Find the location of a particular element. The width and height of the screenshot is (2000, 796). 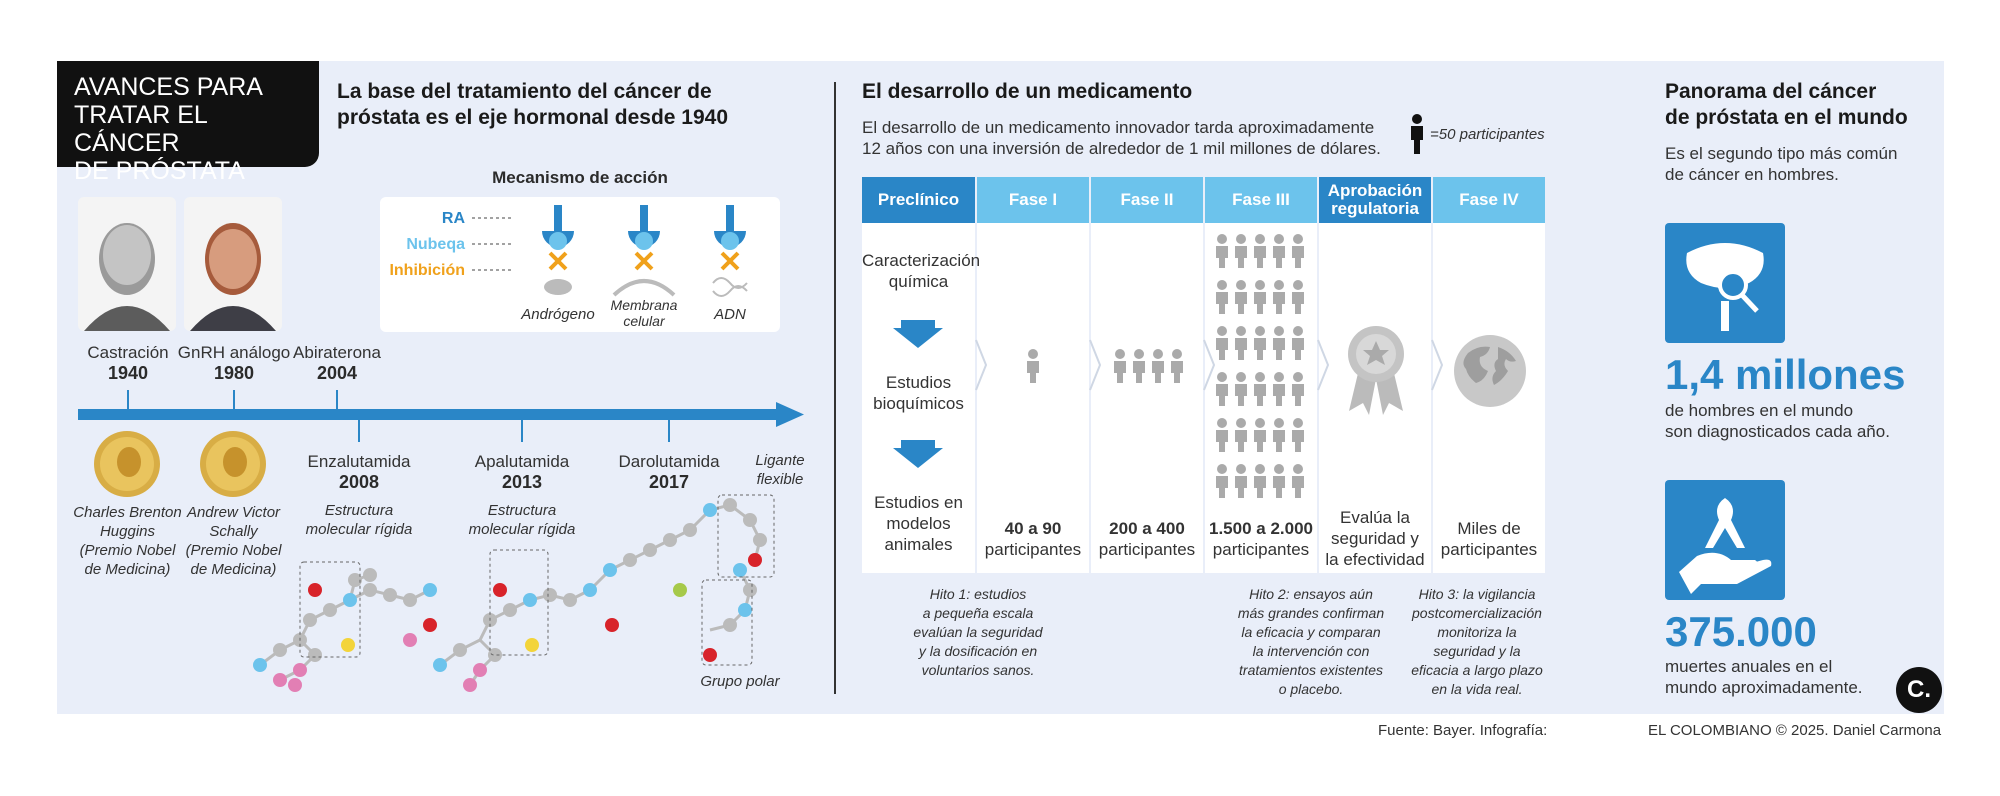

ligante-line: flexible is located at coordinates (780, 479).